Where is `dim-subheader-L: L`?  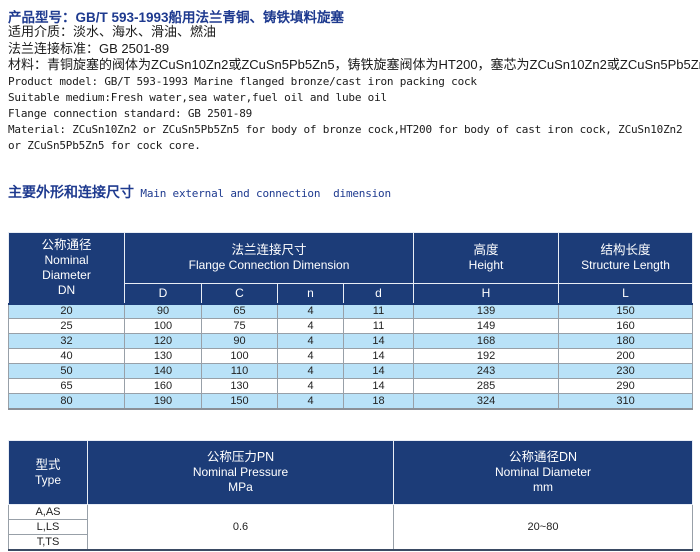 dim-subheader-L: L is located at coordinates (626, 293).